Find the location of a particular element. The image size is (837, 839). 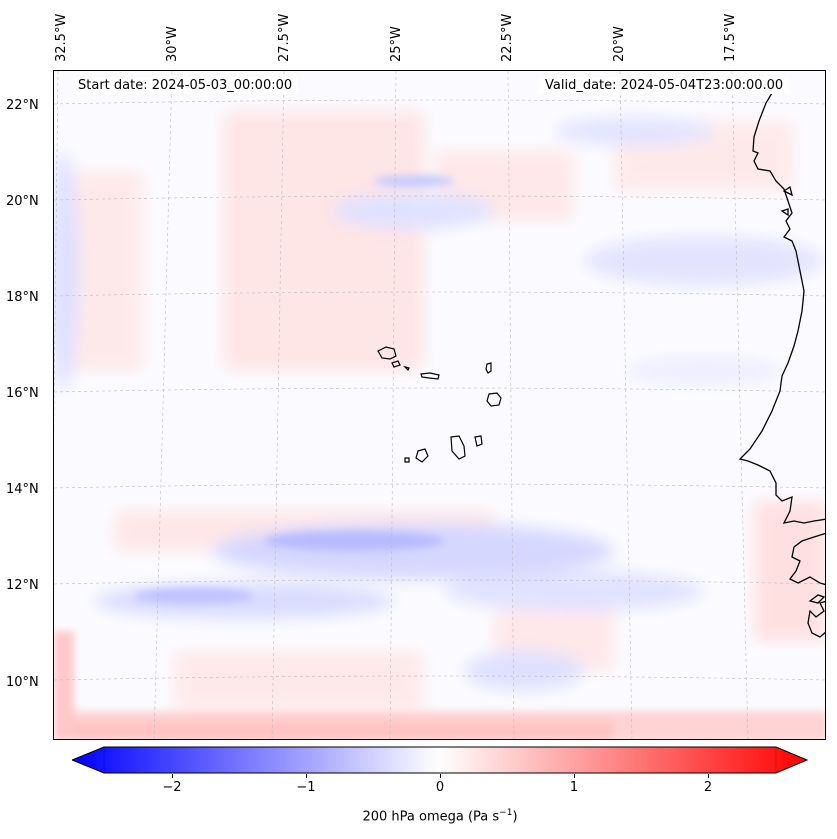

valid-date-label: Valid_date: 2024-05-04T23:00:00.00 is located at coordinates (664, 85).